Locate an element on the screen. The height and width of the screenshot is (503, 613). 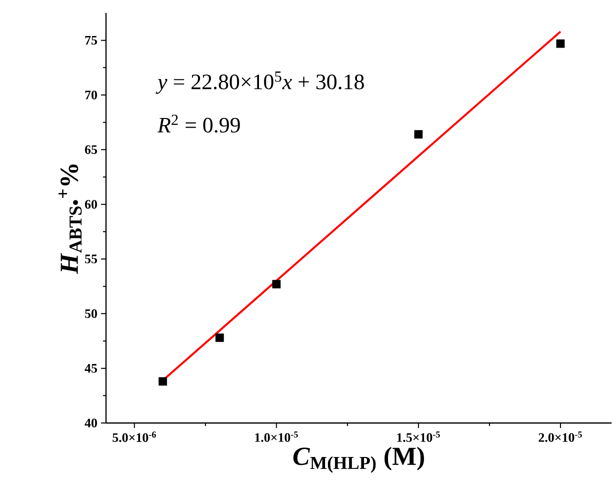
y-tick-label: 40 is located at coordinates (90, 423).